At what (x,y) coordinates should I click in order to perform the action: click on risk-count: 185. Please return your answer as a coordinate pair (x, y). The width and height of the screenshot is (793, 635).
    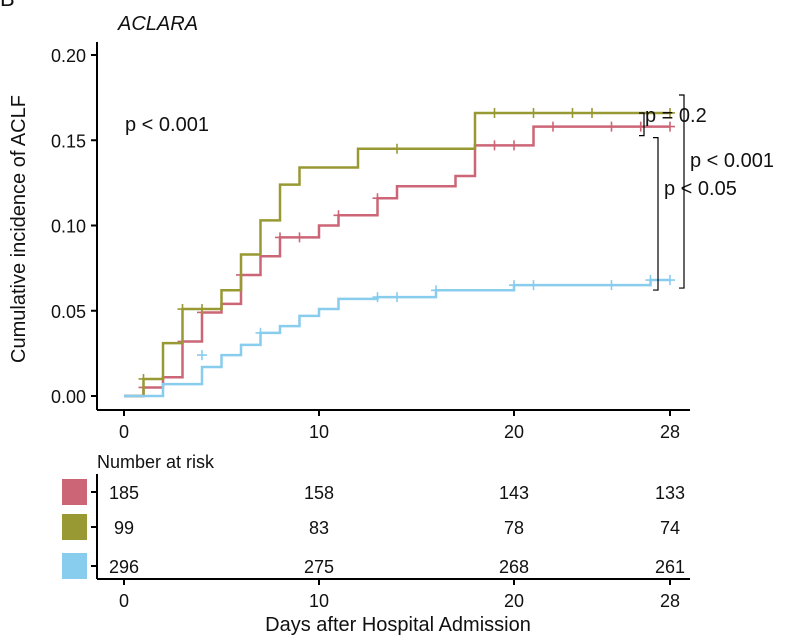
    Looking at the image, I should click on (124, 493).